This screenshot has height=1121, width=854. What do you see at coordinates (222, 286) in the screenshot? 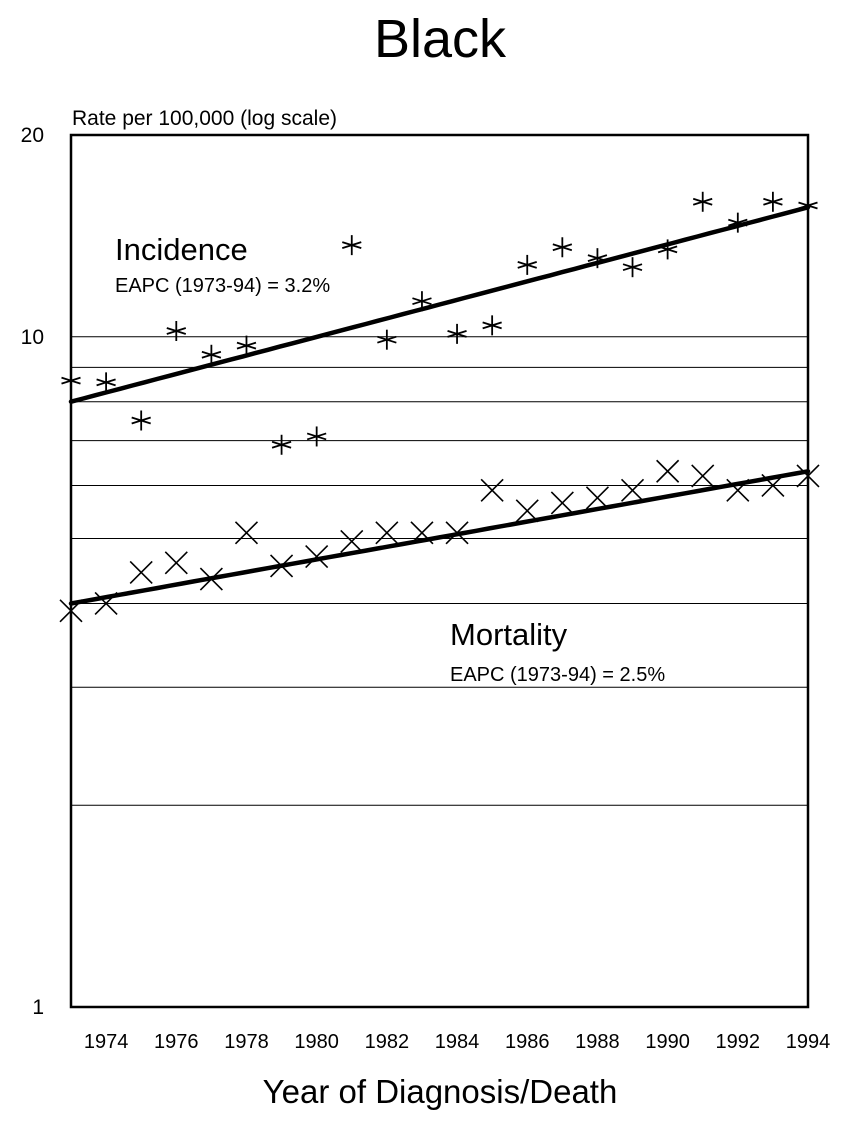
I see `incidence-eapc: EAPC (1973-94) = 3.2%` at bounding box center [222, 286].